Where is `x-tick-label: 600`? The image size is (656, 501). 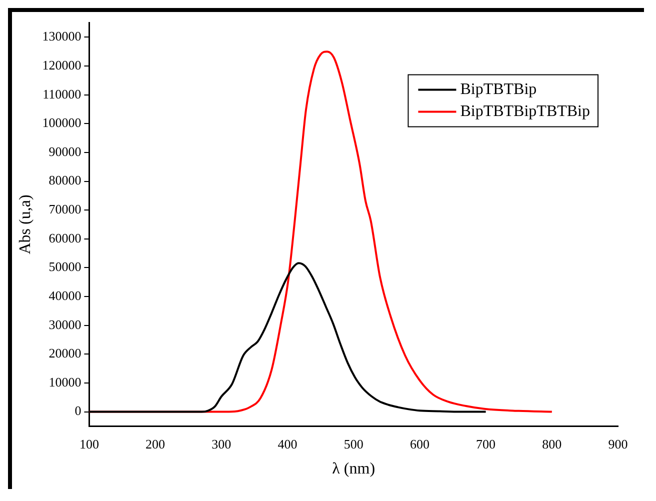 x-tick-label: 600 is located at coordinates (420, 444).